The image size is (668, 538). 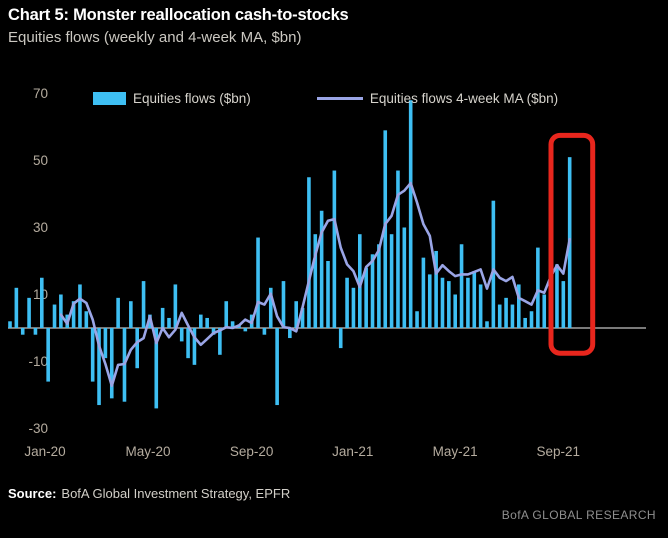 I want to click on y-tick-label: 70, so click(x=40, y=93).